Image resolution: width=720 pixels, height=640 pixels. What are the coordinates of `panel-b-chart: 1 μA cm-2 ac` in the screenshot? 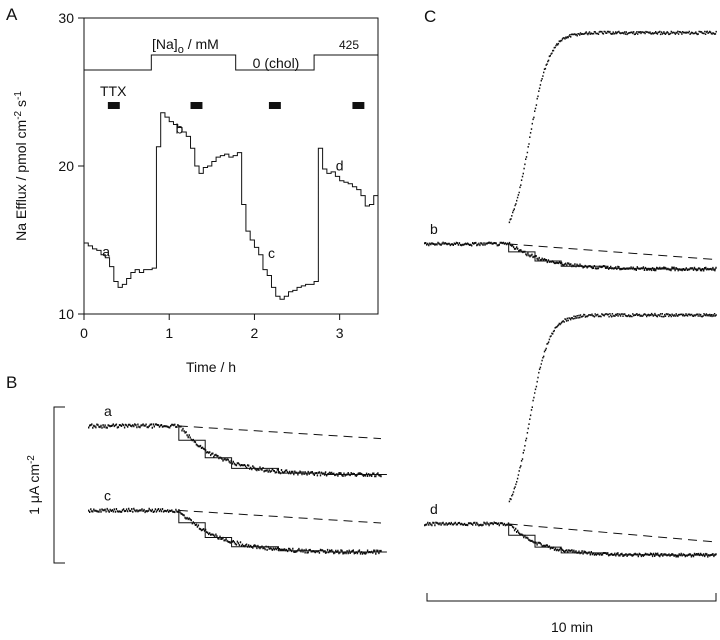 It's located at (206, 483).